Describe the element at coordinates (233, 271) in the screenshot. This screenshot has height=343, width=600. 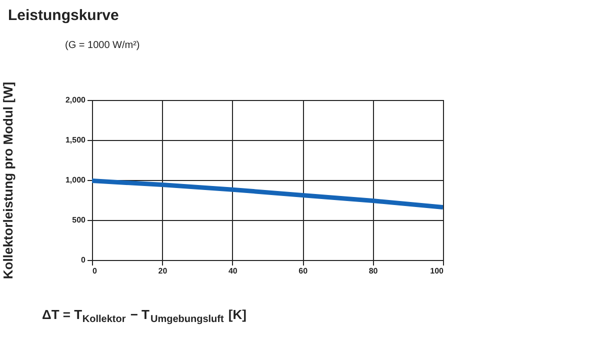
I see `x-tick-label: 40` at that location.